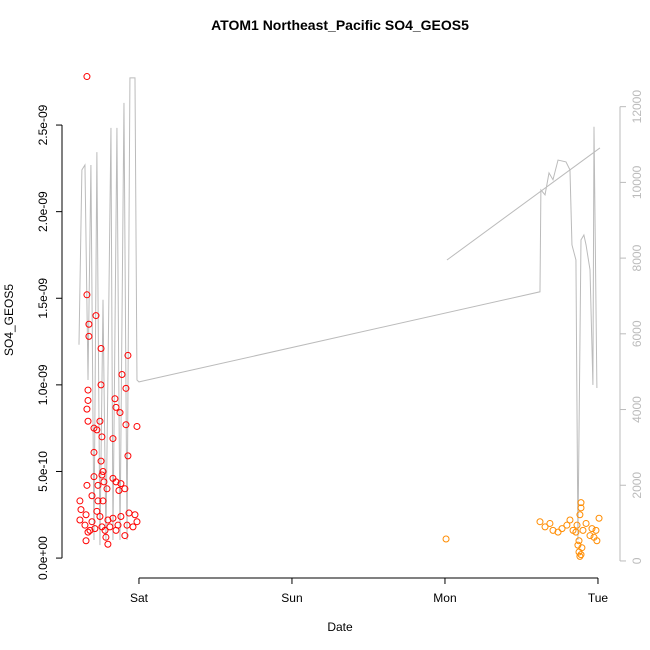 This screenshot has width=650, height=650. Describe the element at coordinates (637, 333) in the screenshot. I see `y2-tick-label: 6000` at that location.